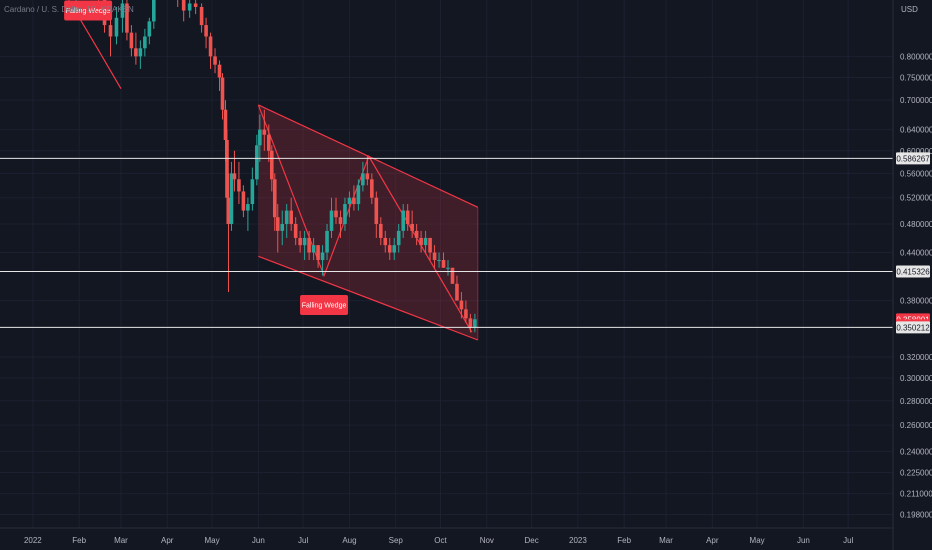 The height and width of the screenshot is (550, 932). I want to click on x-tick-label: May, so click(757, 540).